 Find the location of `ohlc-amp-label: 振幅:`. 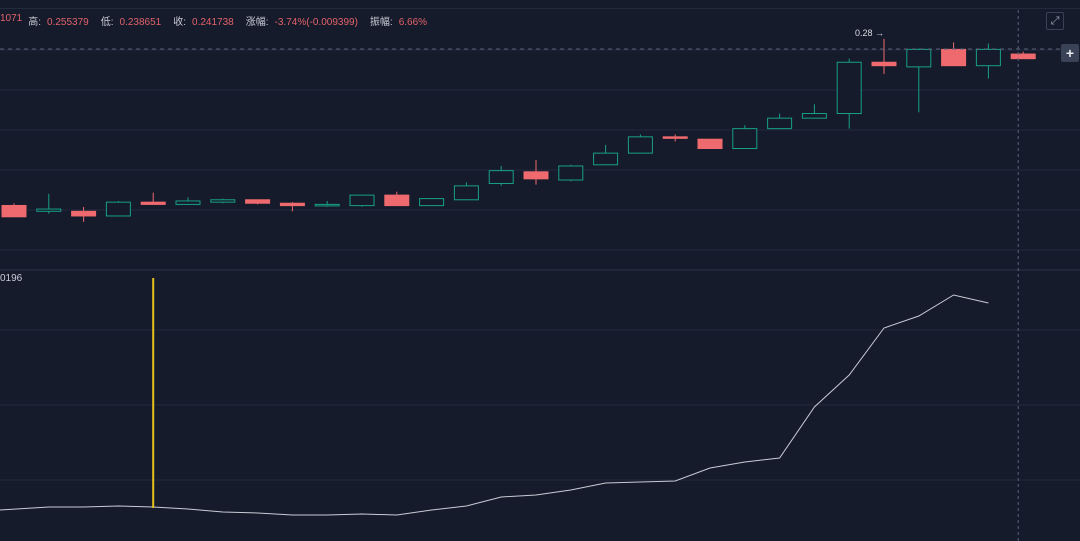

ohlc-amp-label: 振幅: is located at coordinates (381, 22).